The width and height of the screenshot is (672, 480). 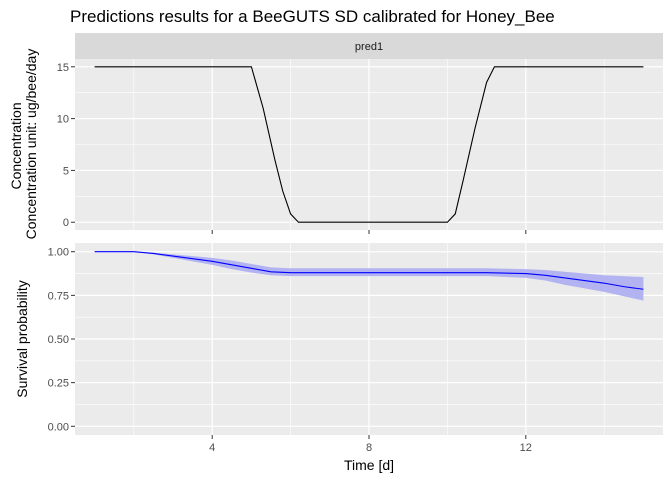 I want to click on survival-series, so click(x=369, y=276).